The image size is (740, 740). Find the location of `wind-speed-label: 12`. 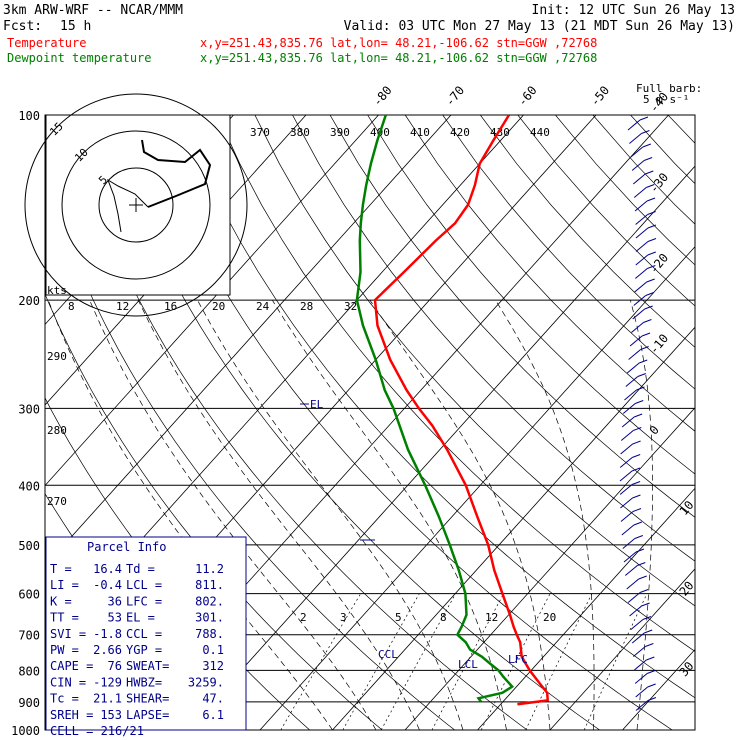

wind-speed-label: 12 is located at coordinates (122, 306).